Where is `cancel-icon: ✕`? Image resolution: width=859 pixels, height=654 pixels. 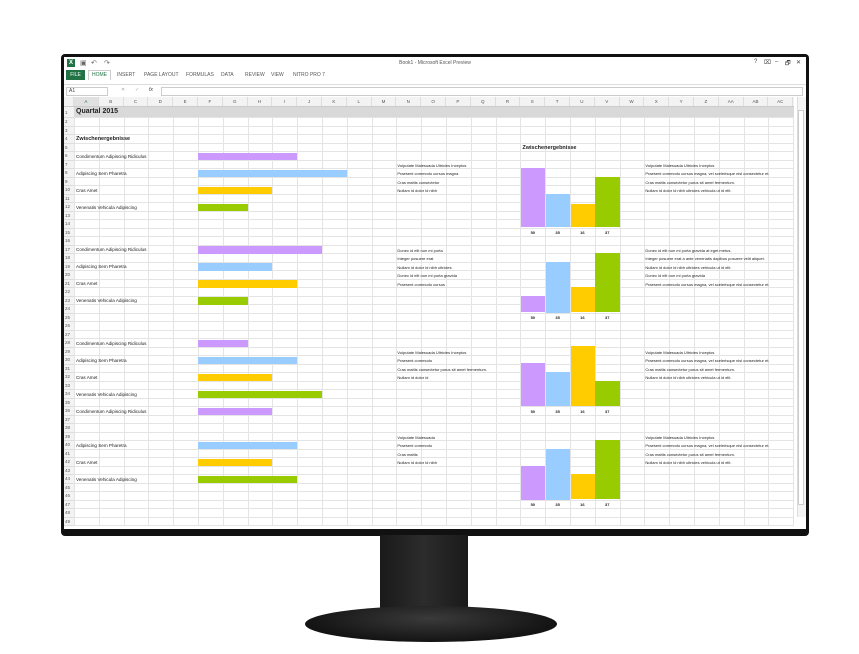
cancel-icon: ✕ is located at coordinates (123, 90).